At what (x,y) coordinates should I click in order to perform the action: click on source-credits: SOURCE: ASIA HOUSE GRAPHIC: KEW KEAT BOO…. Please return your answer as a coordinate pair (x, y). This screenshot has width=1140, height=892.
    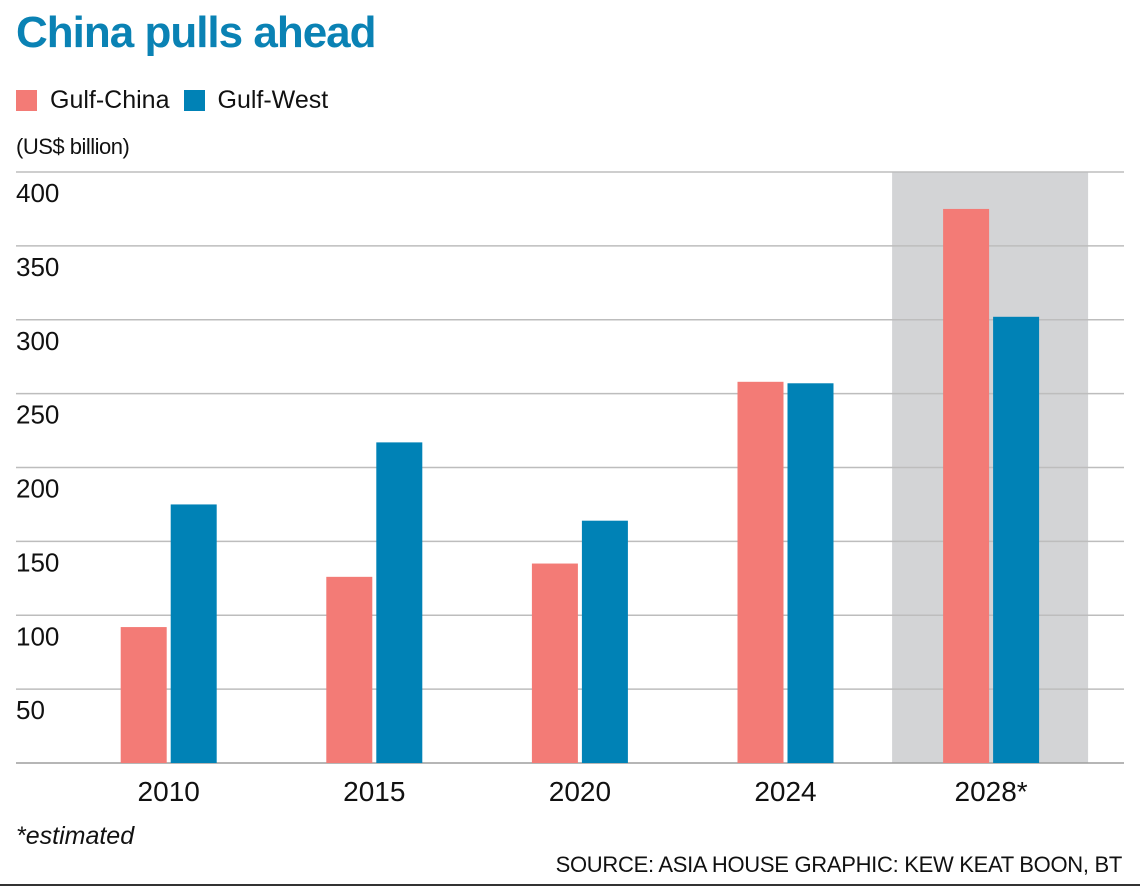
    Looking at the image, I should click on (839, 864).